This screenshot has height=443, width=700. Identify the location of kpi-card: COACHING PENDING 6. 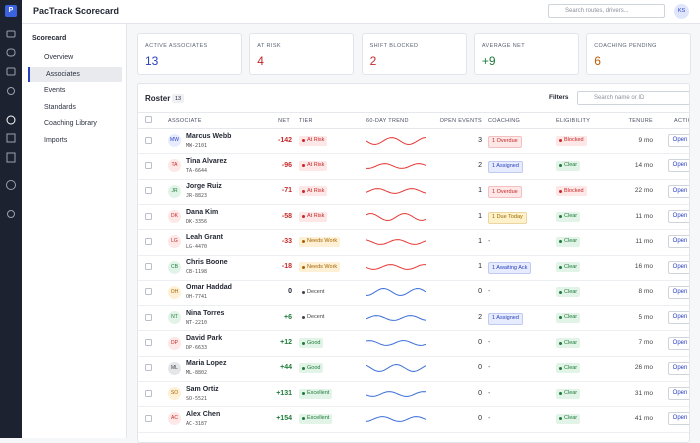
(639, 54).